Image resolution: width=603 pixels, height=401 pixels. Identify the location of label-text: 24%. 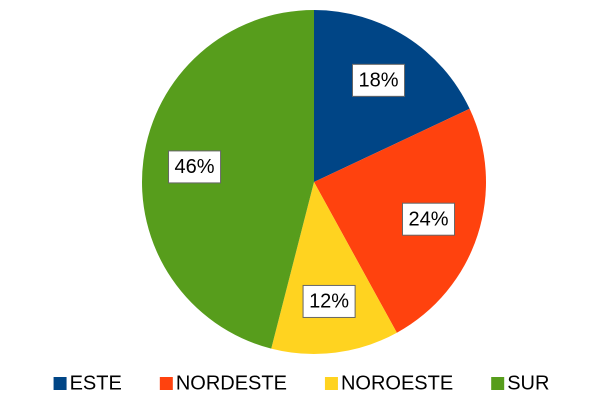
(428, 219).